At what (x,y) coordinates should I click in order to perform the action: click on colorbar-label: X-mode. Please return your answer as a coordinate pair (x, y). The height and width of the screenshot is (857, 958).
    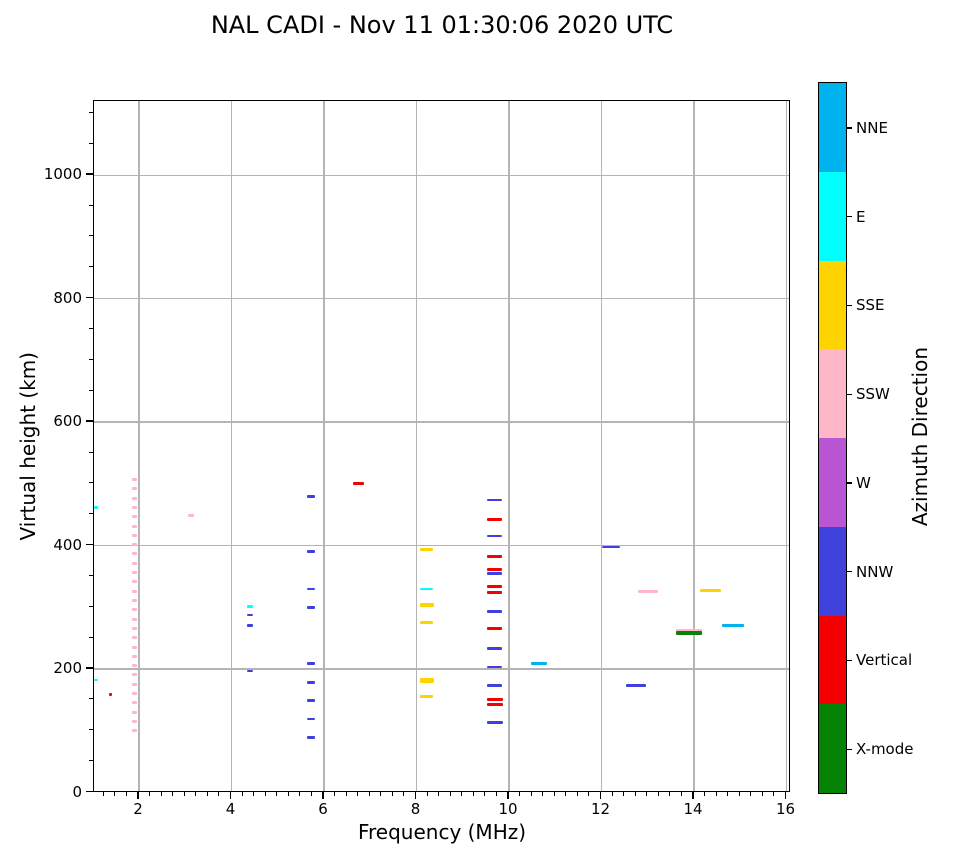
    Looking at the image, I should click on (885, 749).